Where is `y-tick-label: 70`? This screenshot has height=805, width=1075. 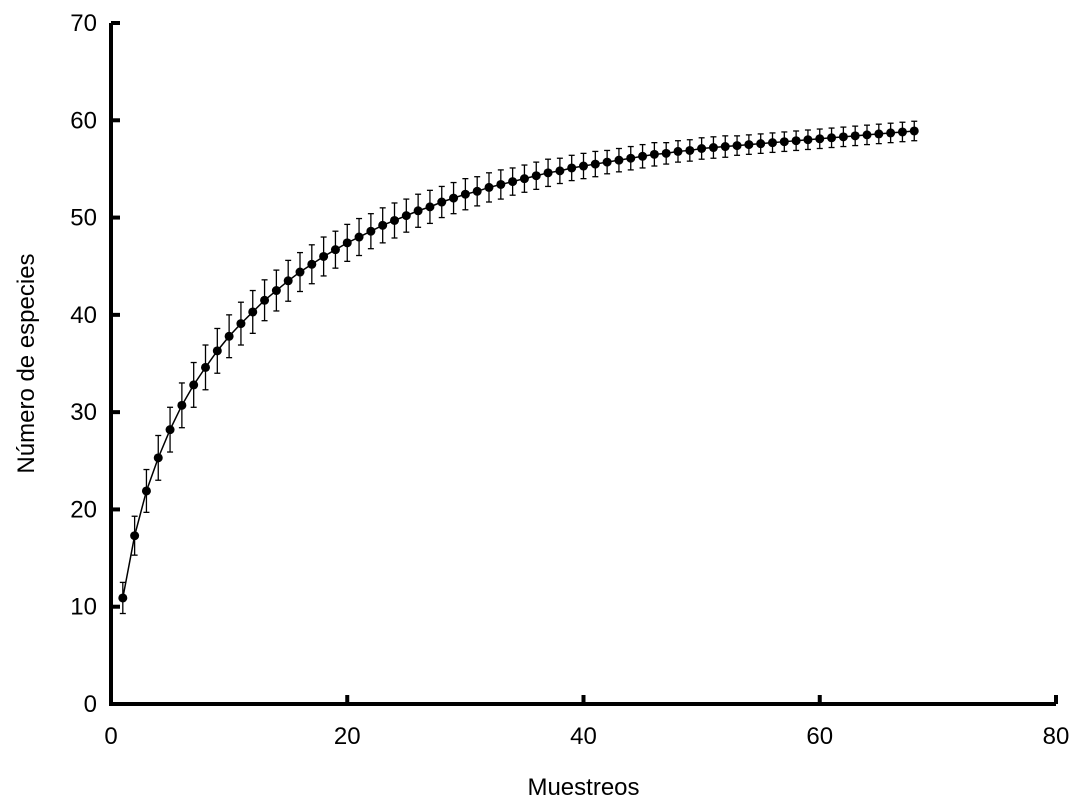
y-tick-label: 70 is located at coordinates (83, 23).